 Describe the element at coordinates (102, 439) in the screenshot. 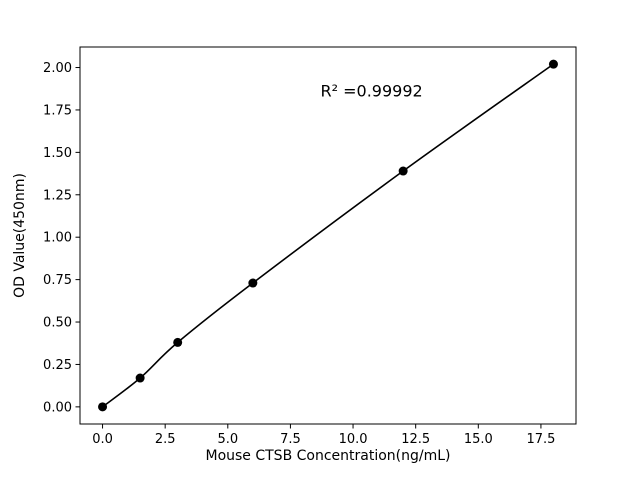

I see `x-tick-label: 0.0` at that location.